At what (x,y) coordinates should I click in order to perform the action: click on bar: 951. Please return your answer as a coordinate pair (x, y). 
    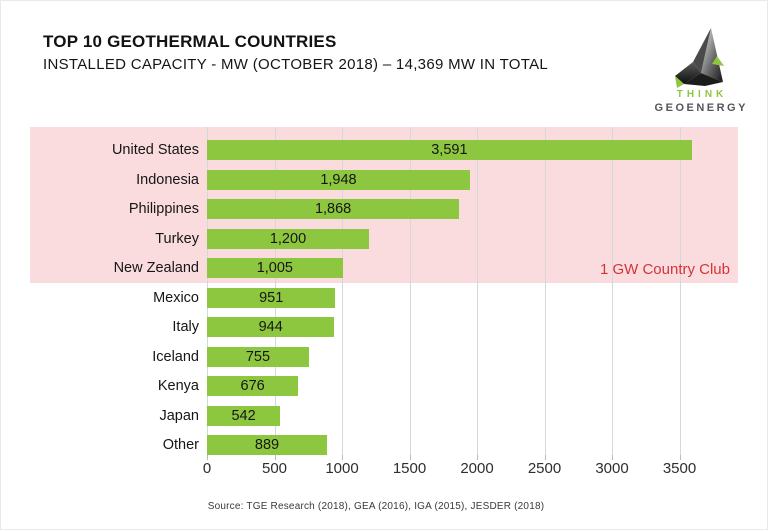
    Looking at the image, I should click on (271, 297).